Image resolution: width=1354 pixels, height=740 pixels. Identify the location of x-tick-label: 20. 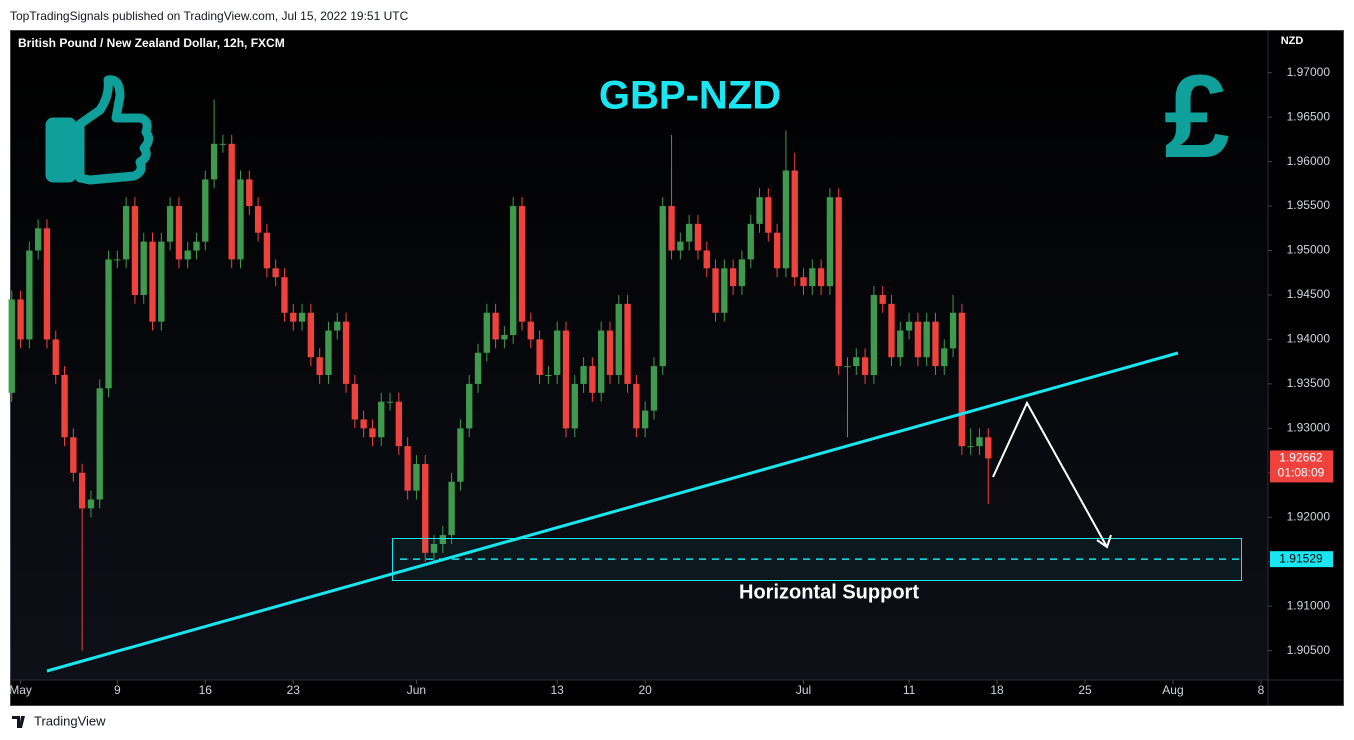
(645, 690).